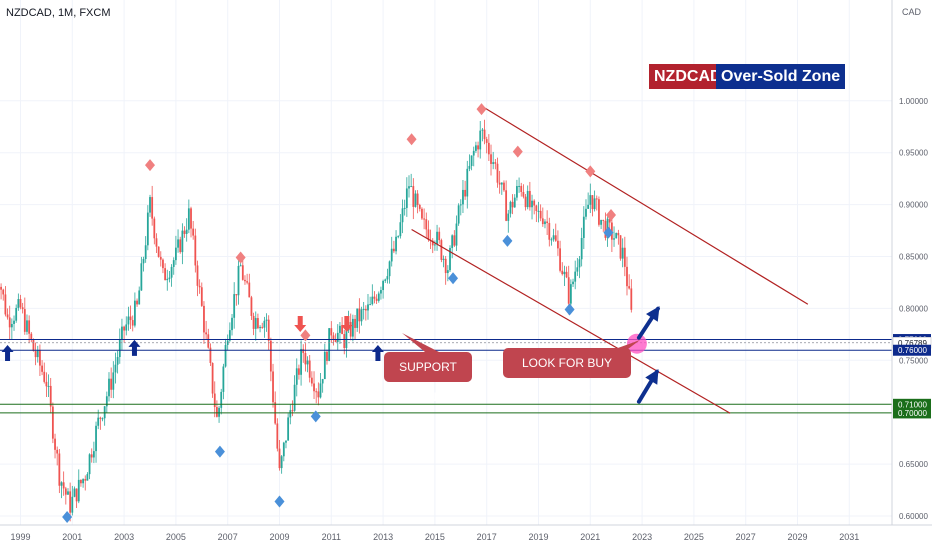 The width and height of the screenshot is (932, 550). Describe the element at coordinates (279, 537) in the screenshot. I see `x-tick-label: 2009` at that location.